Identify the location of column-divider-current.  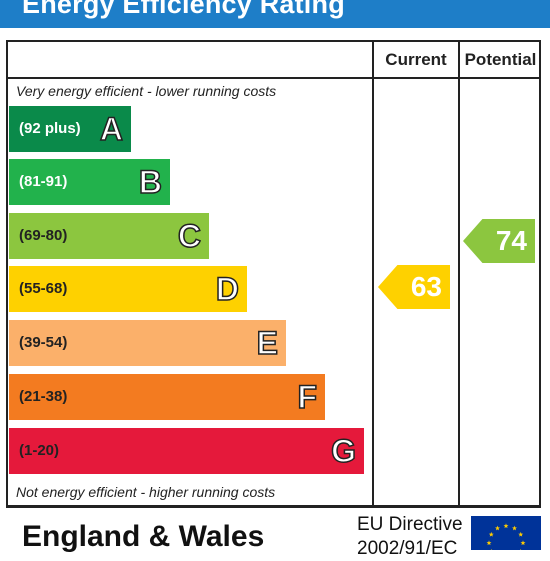
(373, 273).